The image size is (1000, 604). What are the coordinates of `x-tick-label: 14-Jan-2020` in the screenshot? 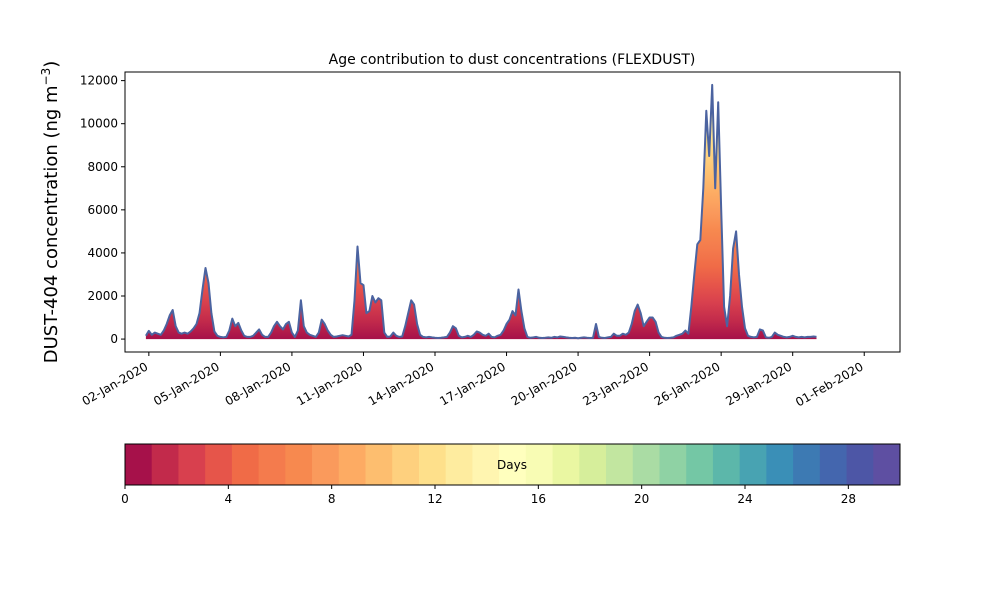 It's located at (401, 383).